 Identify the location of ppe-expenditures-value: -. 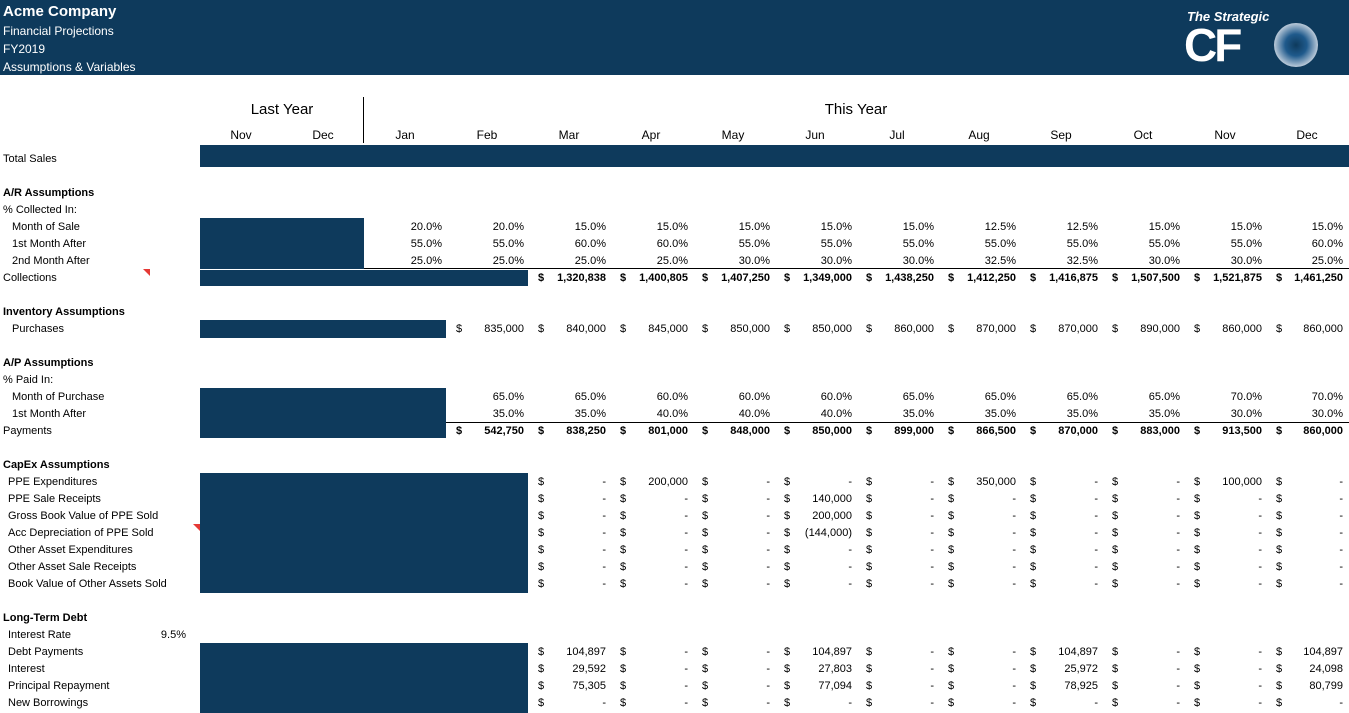
(768, 482).